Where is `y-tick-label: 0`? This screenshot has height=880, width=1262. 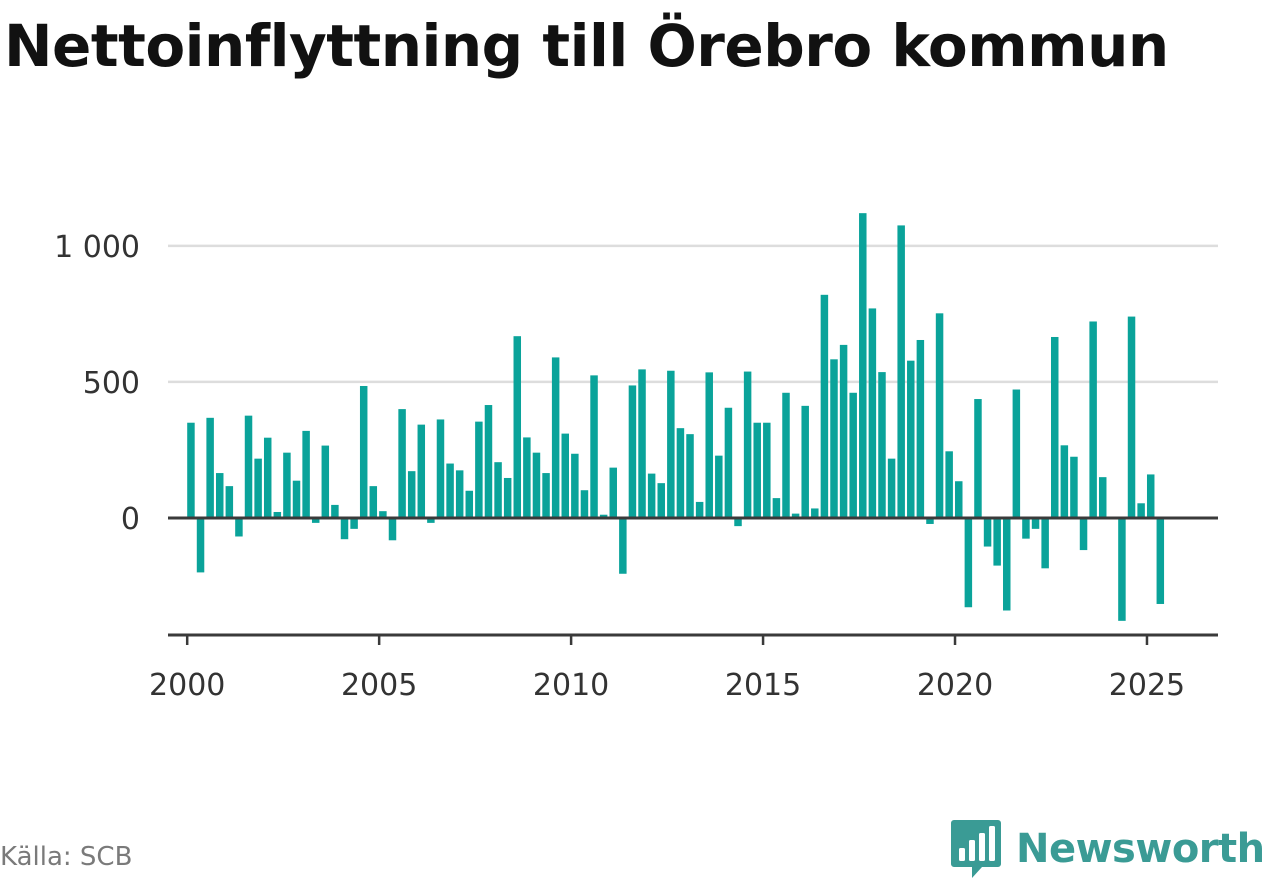
y-tick-label: 0 is located at coordinates (130, 519).